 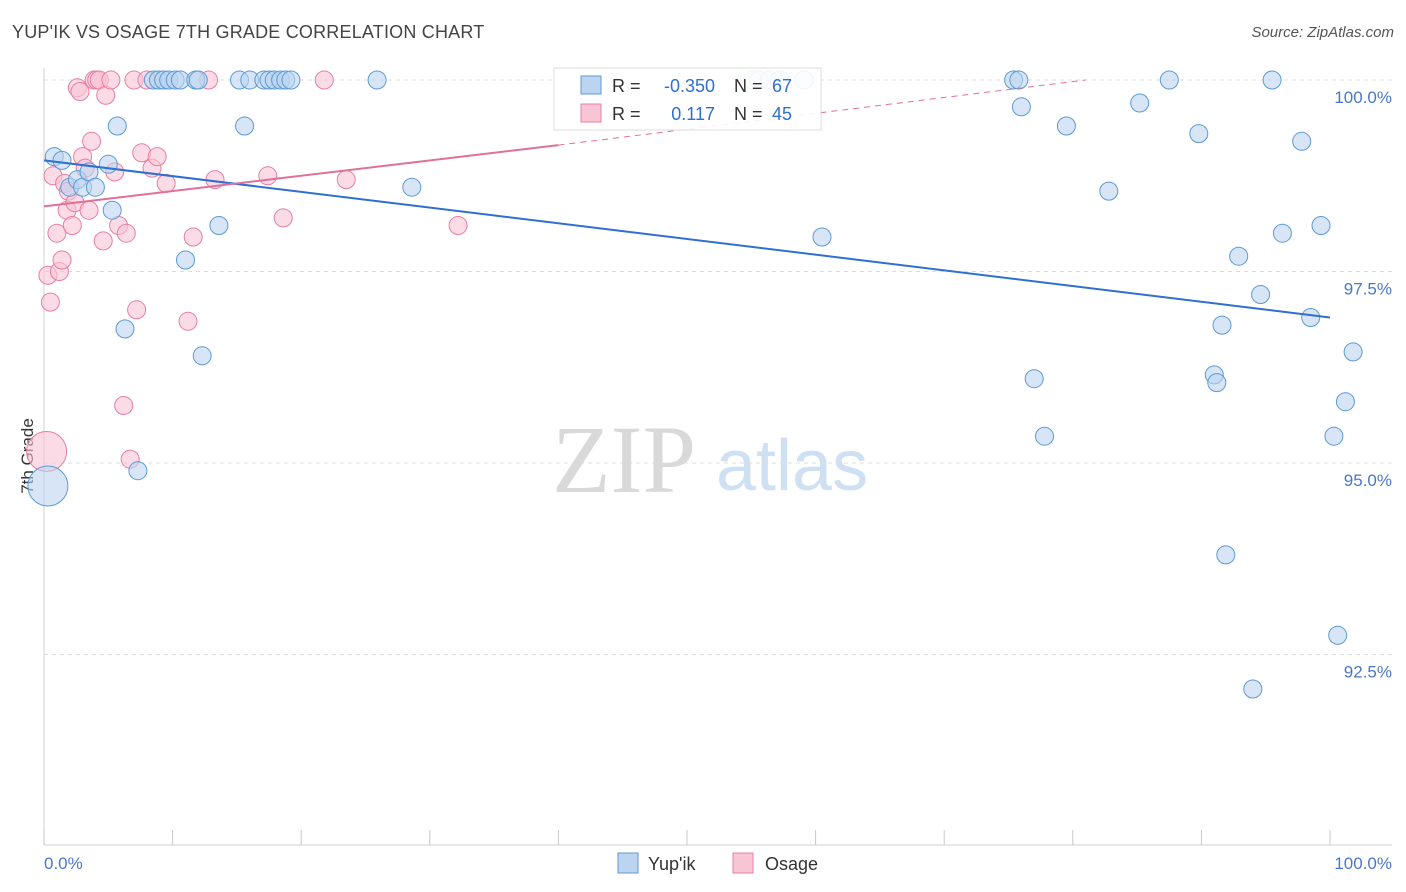 I want to click on osage-trend-line, so click(x=301, y=176).